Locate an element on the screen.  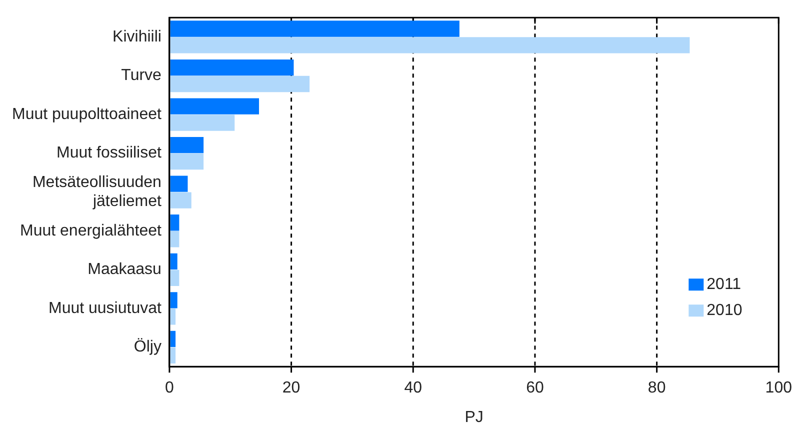
x-tick-label: 100 is located at coordinates (778, 388).